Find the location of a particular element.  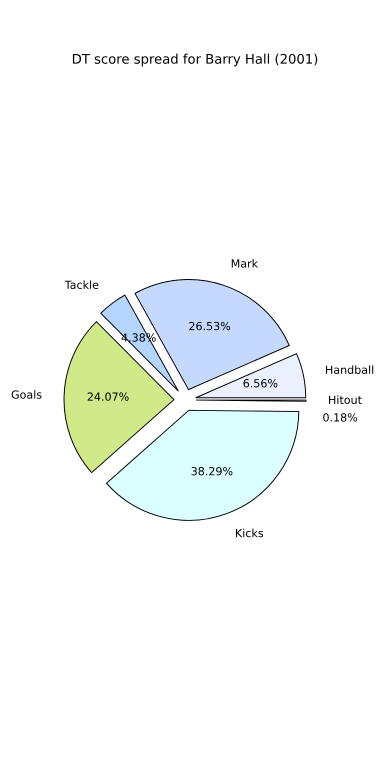

data-label: 24.07% is located at coordinates (108, 396).